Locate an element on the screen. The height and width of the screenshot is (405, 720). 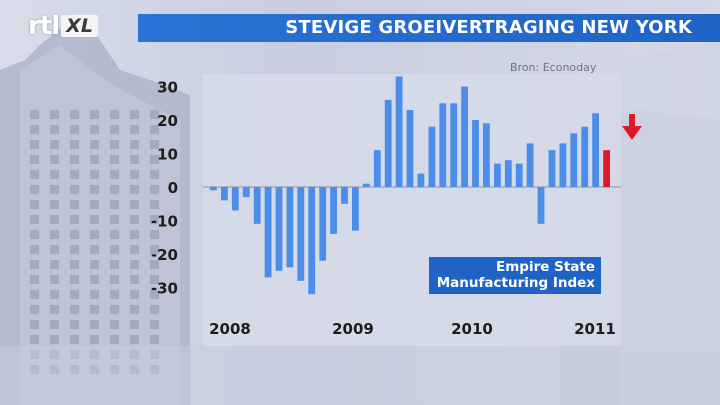
legend: Empire State Manufacturing Index is located at coordinates (515, 275).